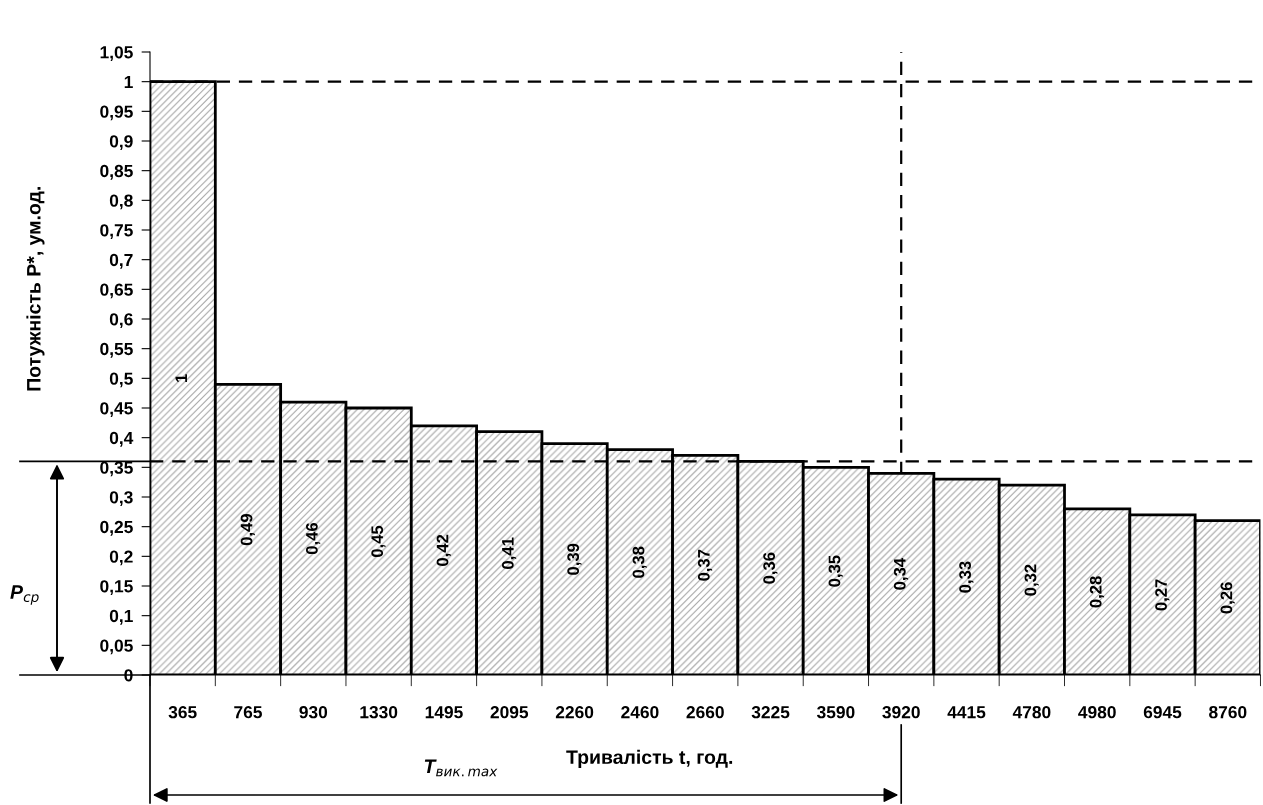  I want to click on x-tick-label: 4415, so click(966, 712).